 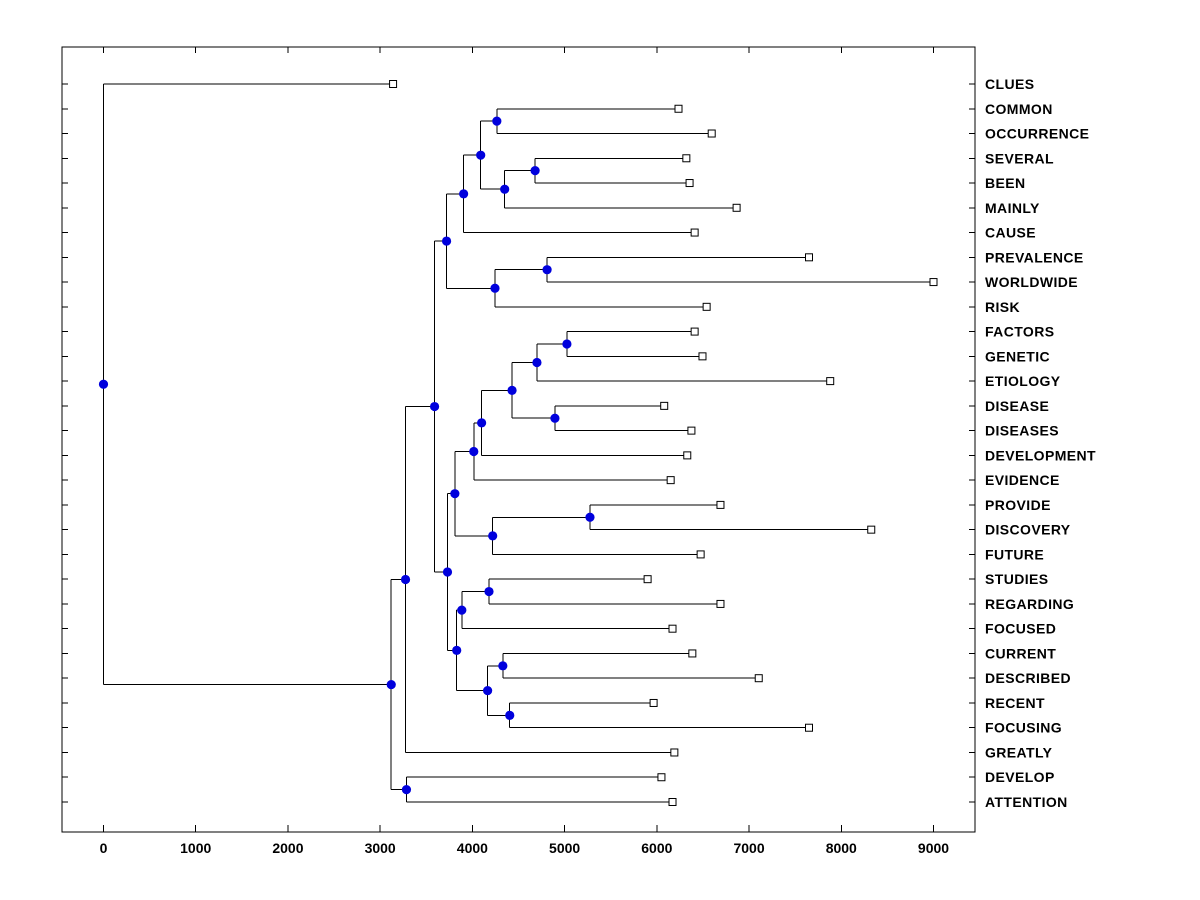 What do you see at coordinates (1026, 802) in the screenshot?
I see `leaf-label: ATTENTION` at bounding box center [1026, 802].